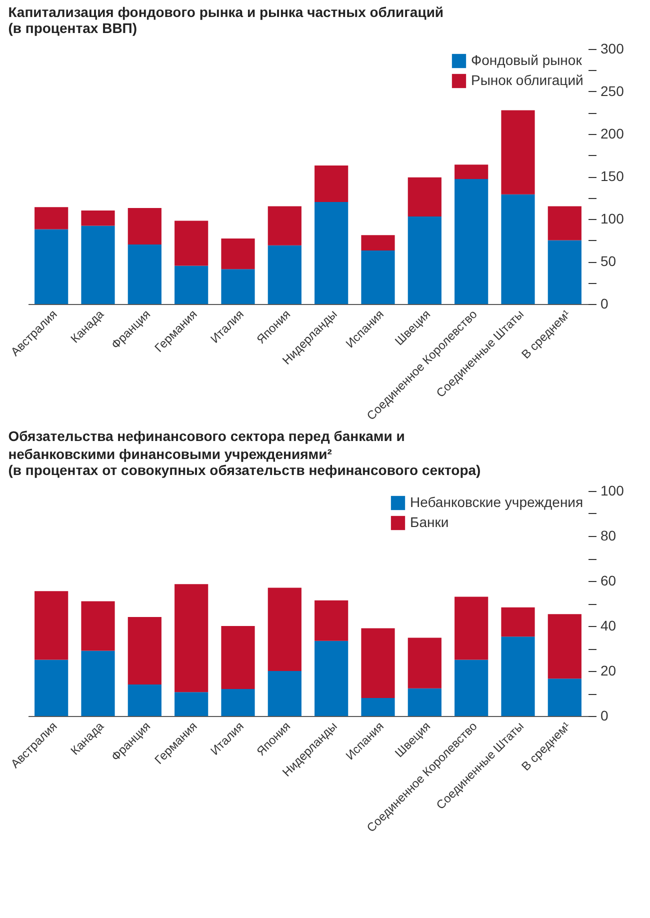  What do you see at coordinates (608, 670) in the screenshot?
I see `y-tick-label: 20` at bounding box center [608, 670].